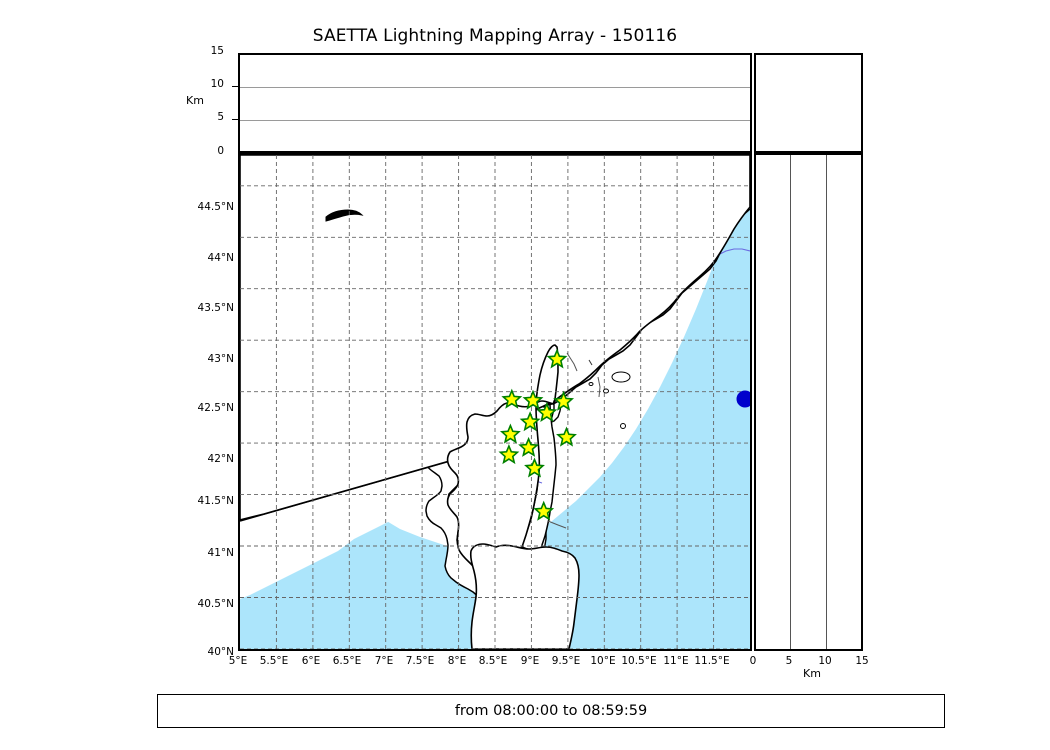  Describe the element at coordinates (495, 36) in the screenshot. I see `page-title: SAETTA Lightning Mapping Array - 150116` at that location.